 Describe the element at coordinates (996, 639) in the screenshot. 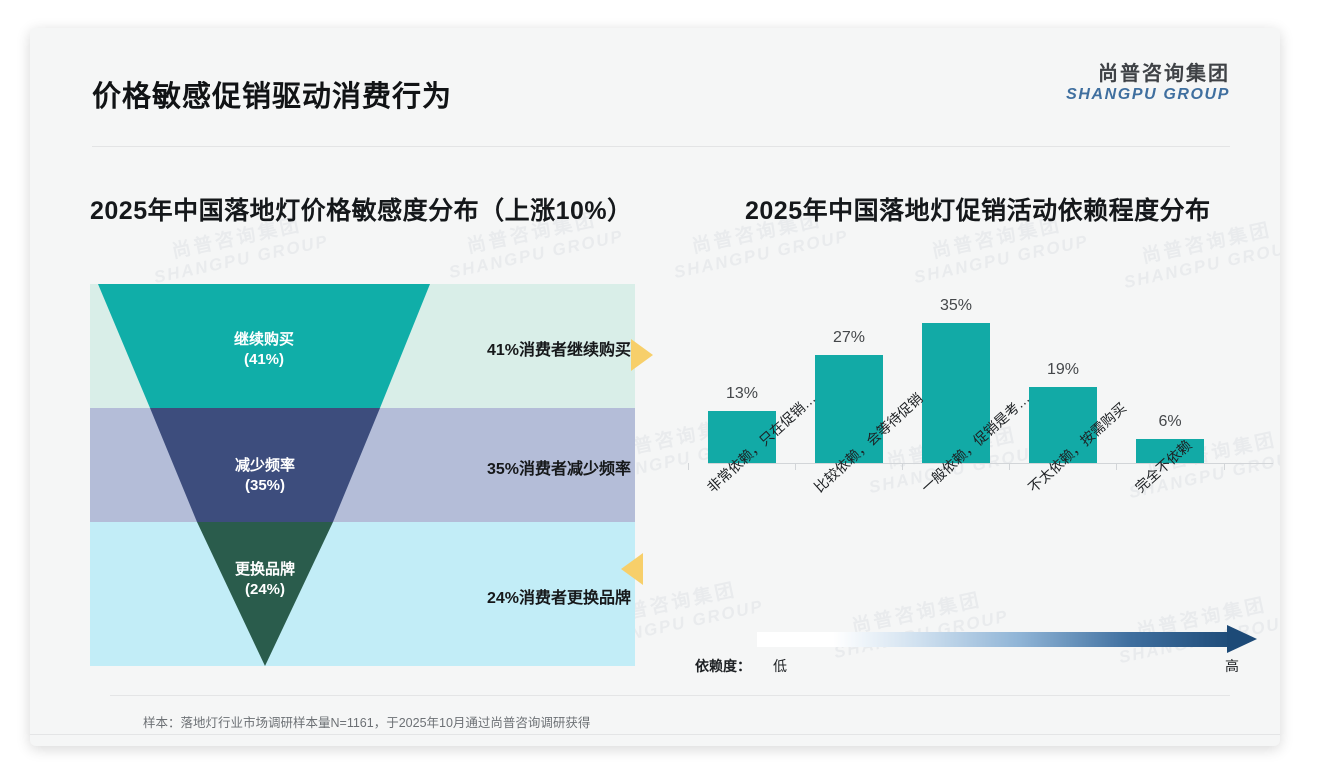

I see `gradient-bar` at that location.